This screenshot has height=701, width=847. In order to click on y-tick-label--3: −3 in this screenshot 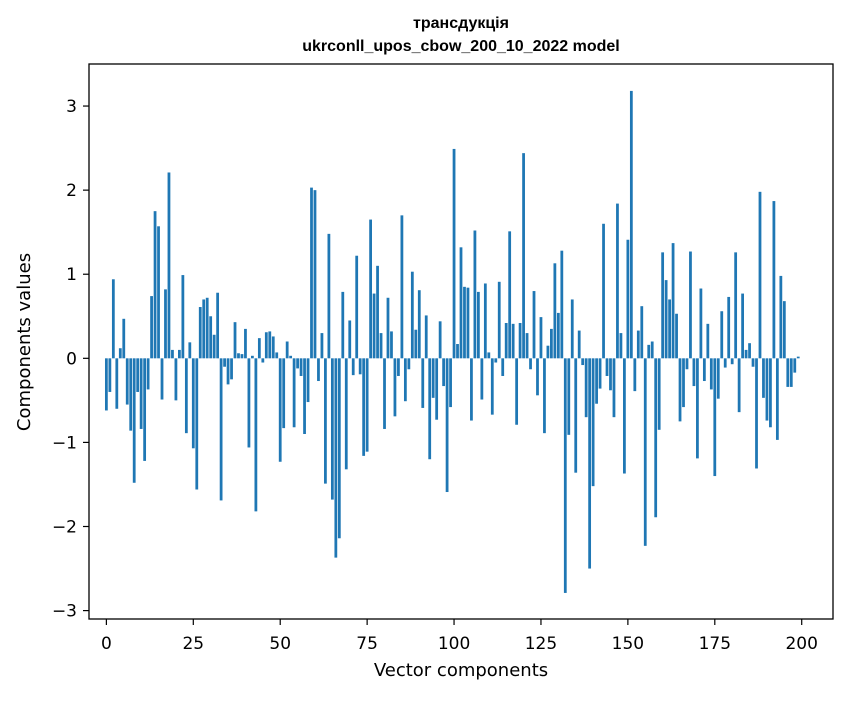, I will do `click(64, 612)`.